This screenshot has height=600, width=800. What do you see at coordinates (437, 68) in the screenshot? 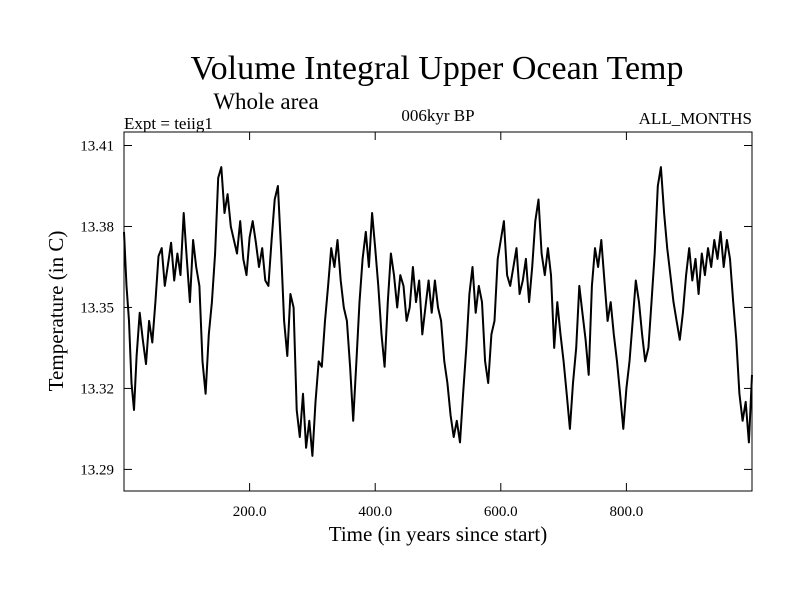
I see `chart-title: Volume Integral Upper Ocean Temp` at bounding box center [437, 68].